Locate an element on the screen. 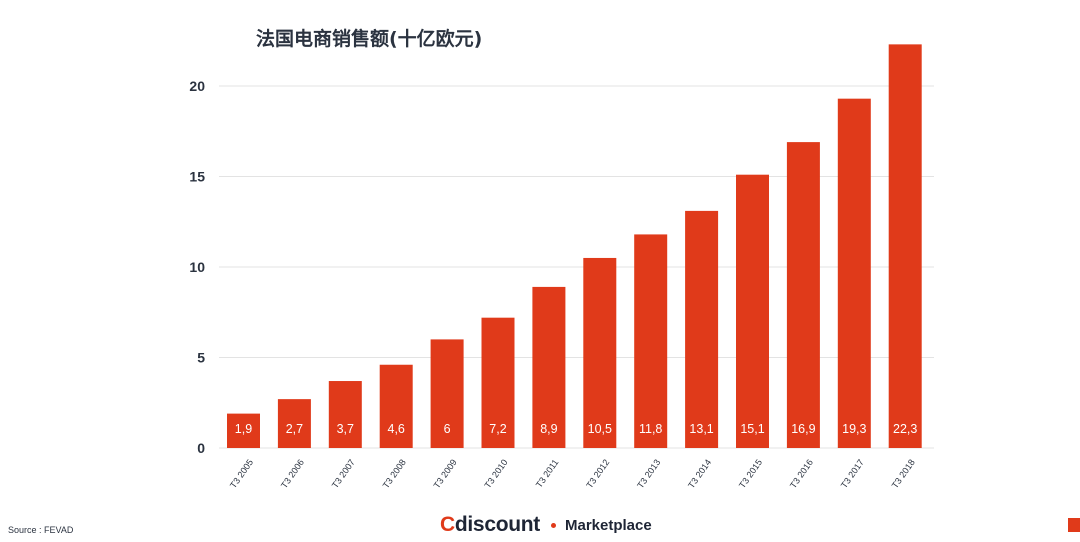  x-tick-label: T3 2018 is located at coordinates (903, 473).